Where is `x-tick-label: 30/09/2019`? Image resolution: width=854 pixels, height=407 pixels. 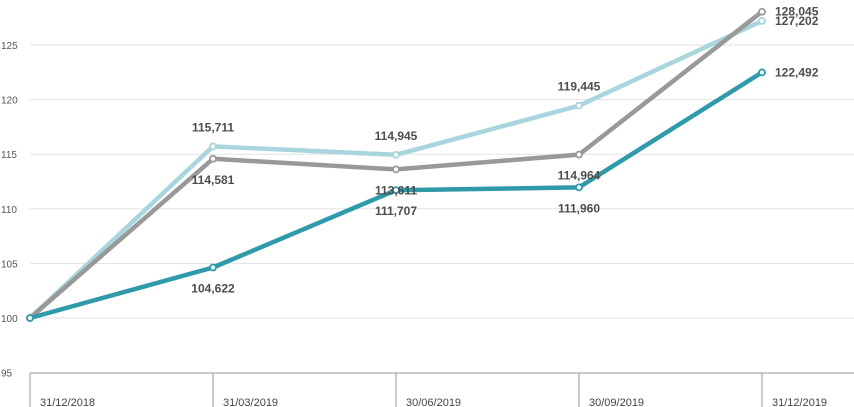
x-tick-label: 30/09/2019 is located at coordinates (616, 402).